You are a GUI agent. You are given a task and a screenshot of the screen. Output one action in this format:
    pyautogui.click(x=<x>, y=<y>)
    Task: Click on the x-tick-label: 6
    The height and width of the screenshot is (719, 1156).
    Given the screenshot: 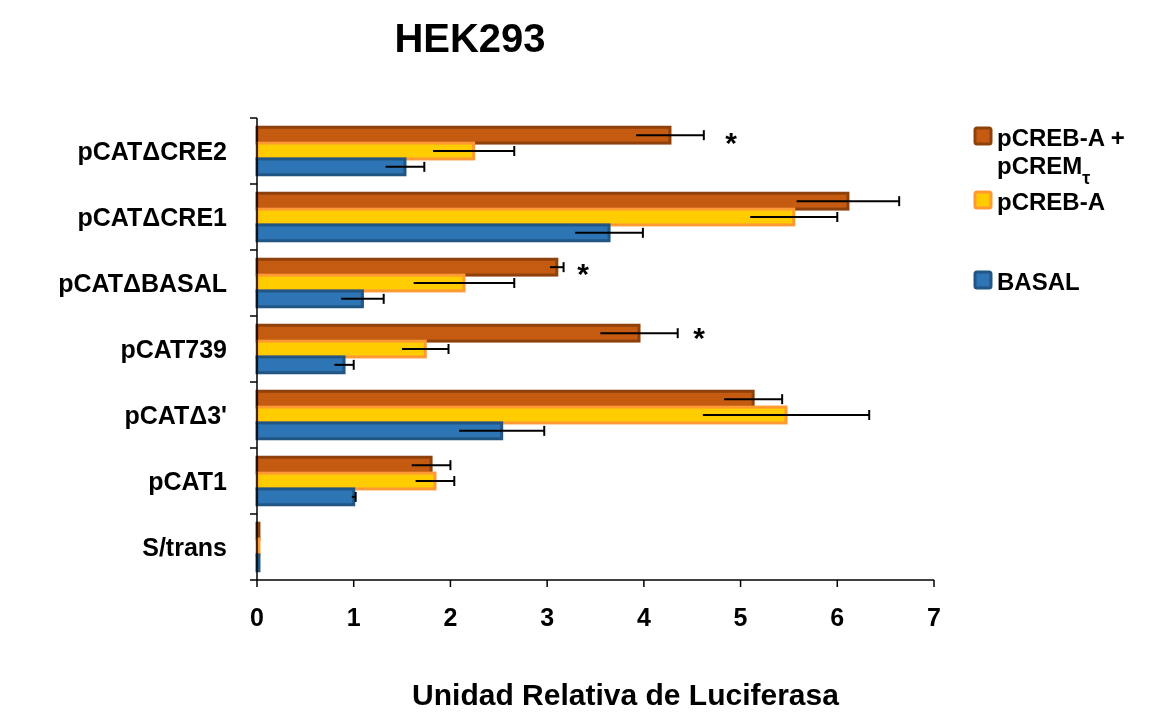 What is the action you would take?
    pyautogui.click(x=837, y=617)
    